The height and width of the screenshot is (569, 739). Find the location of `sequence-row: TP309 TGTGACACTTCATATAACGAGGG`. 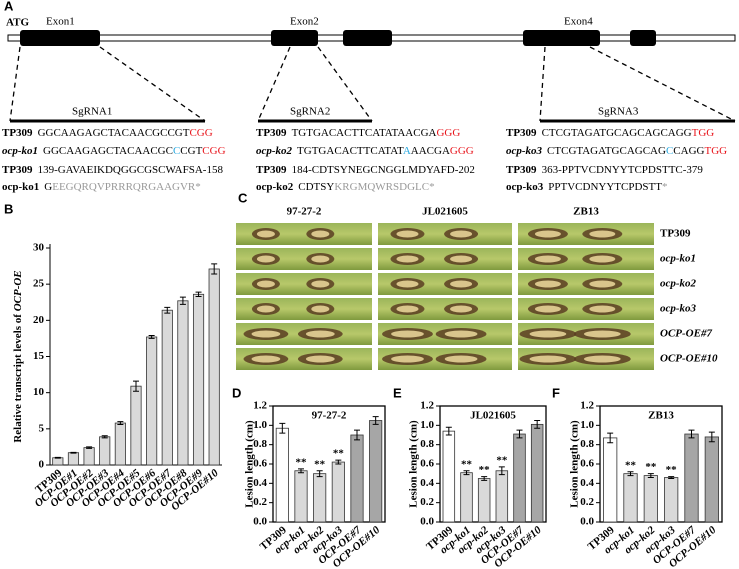

sequence-row: TP309 TGTGACACTTCATATAACGAGGG is located at coordinates (358, 133).